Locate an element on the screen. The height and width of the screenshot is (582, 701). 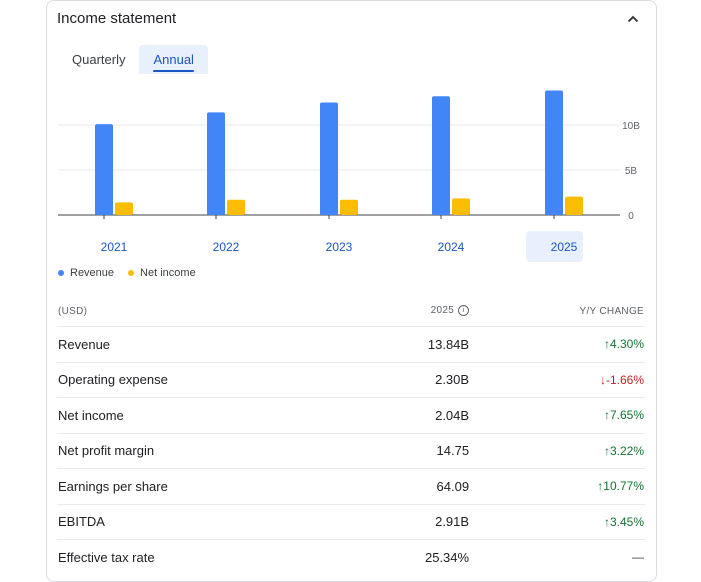
table-row: Revenue 13.84B ↑4.30% is located at coordinates (351, 344).